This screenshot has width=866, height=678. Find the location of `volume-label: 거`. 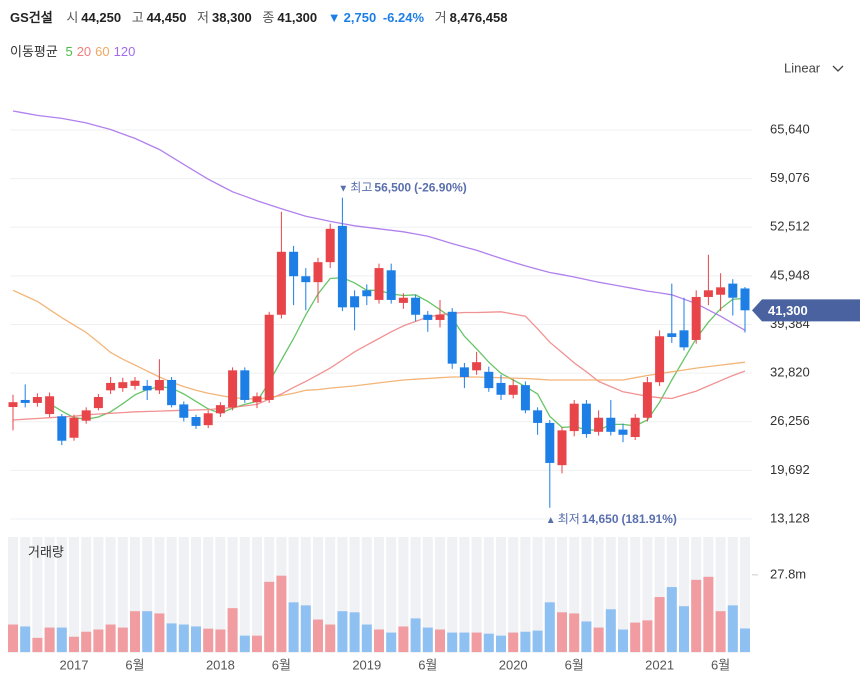

volume-label: 거 is located at coordinates (440, 17).